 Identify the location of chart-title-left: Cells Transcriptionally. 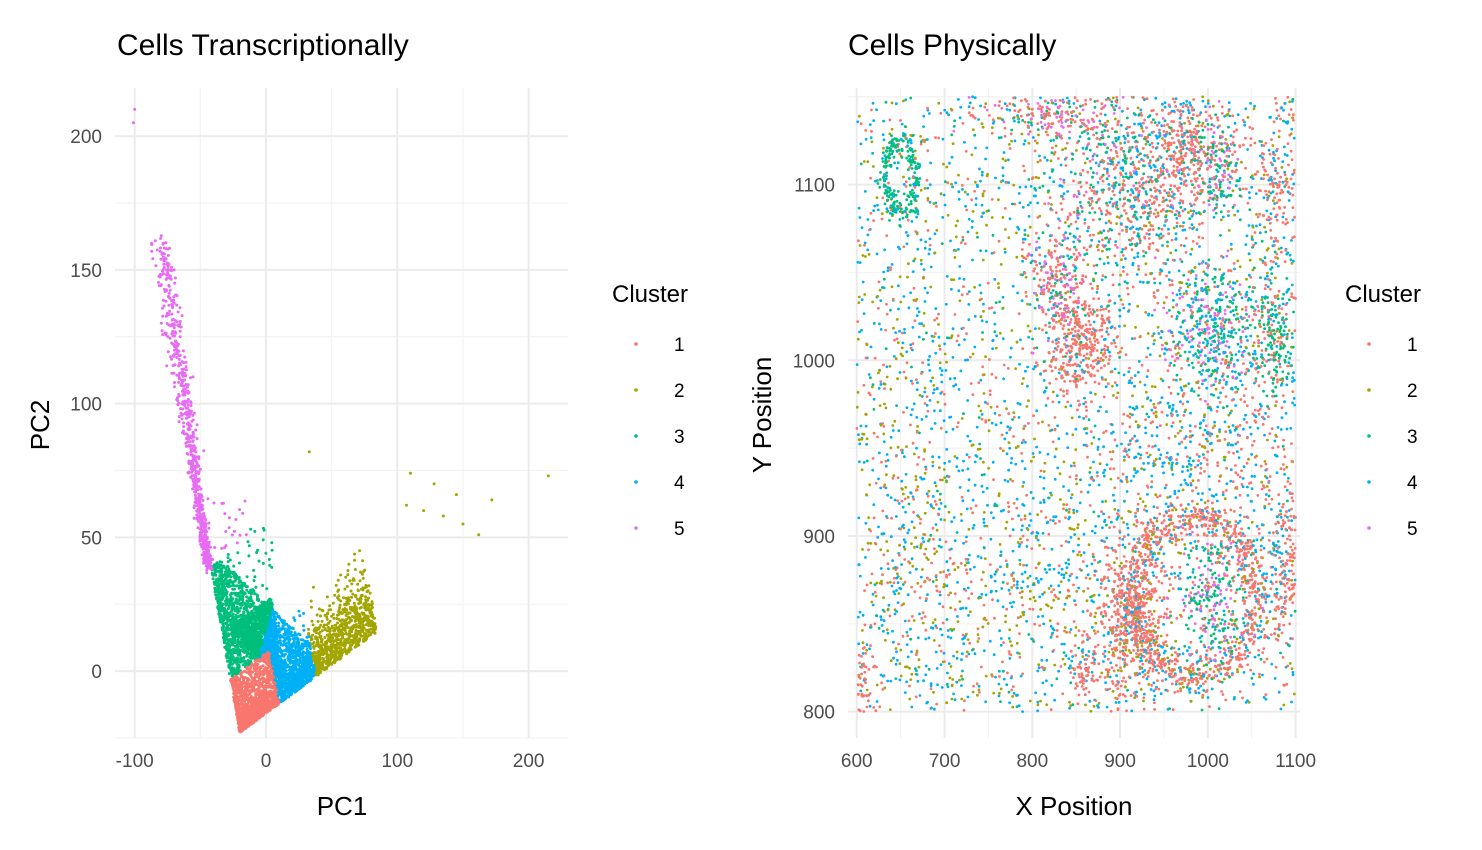
(263, 45).